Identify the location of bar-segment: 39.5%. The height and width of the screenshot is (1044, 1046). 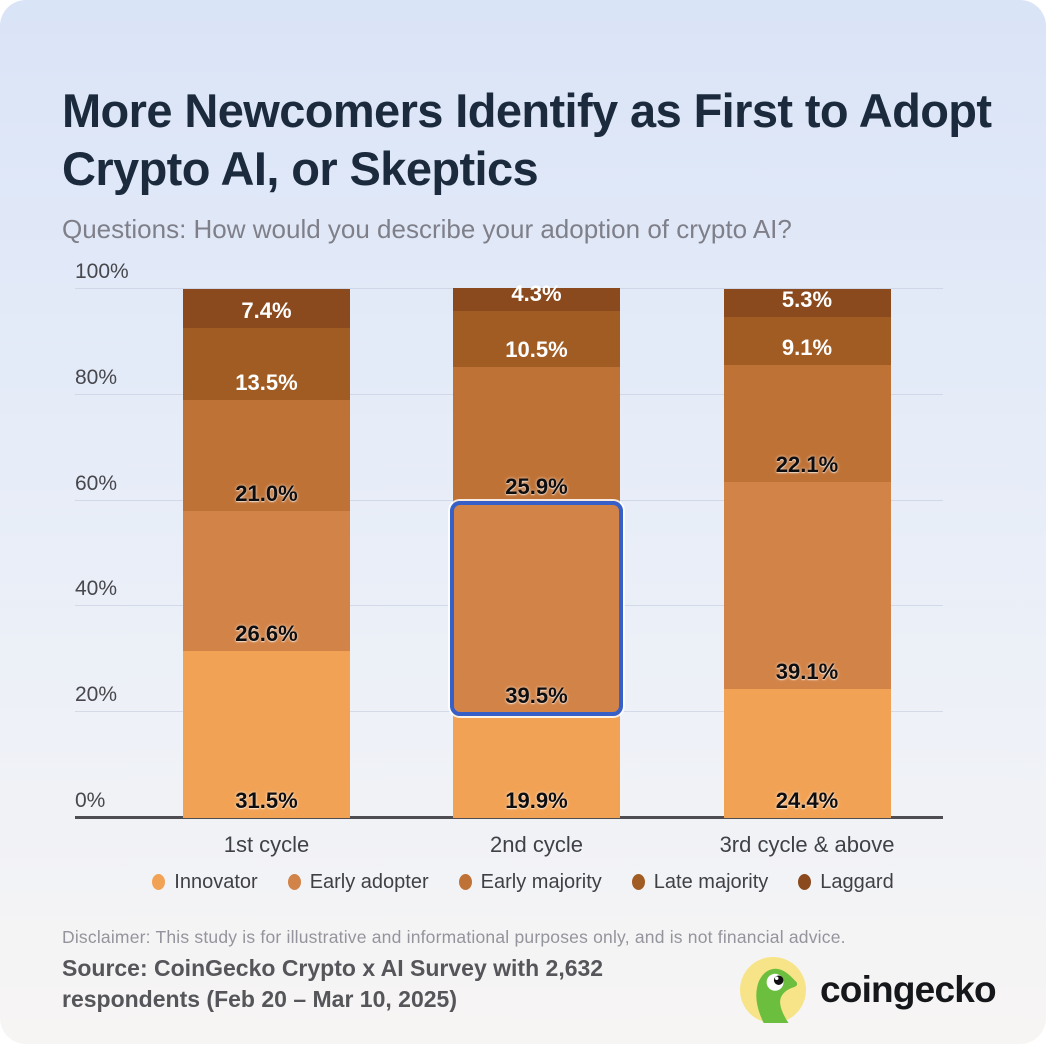
(536, 608).